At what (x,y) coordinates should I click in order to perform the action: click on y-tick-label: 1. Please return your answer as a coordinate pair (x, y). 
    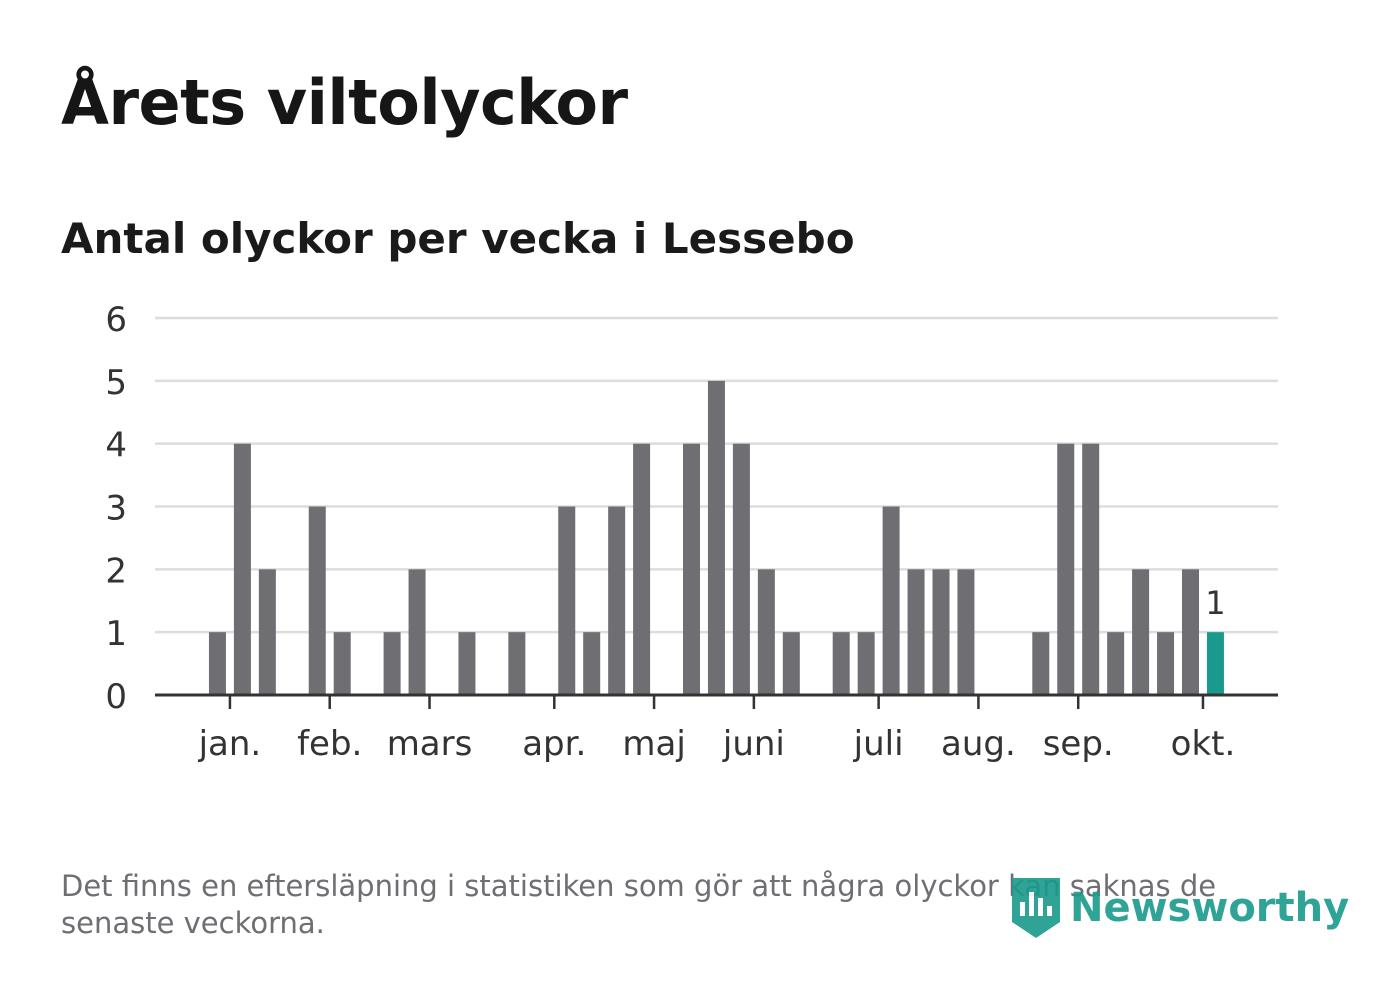
    Looking at the image, I should click on (116, 634).